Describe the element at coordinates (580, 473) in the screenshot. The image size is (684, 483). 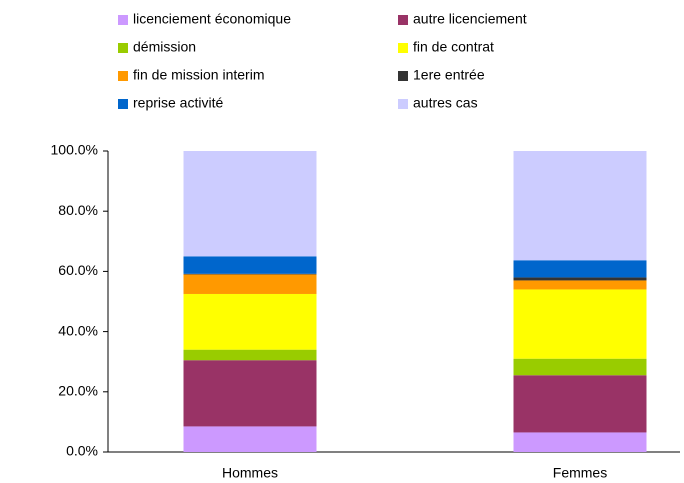
I see `x-tick-label: Femmes` at that location.